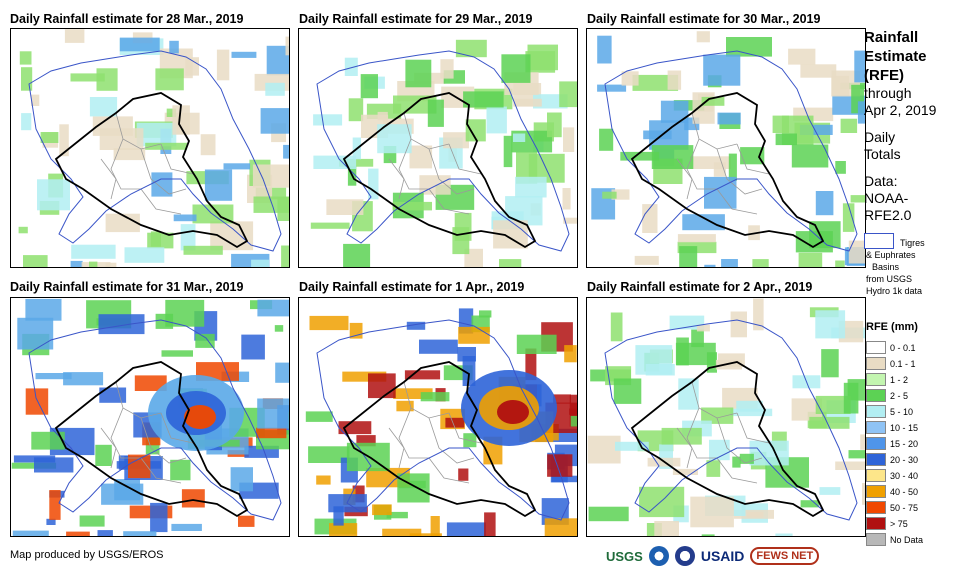 The image size is (967, 576). What do you see at coordinates (624, 556) in the screenshot?
I see `usgs-logo: USGS` at bounding box center [624, 556].